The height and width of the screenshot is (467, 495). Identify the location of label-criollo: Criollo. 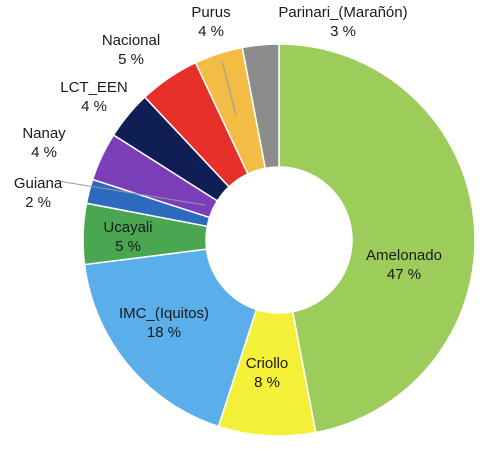
(267, 363).